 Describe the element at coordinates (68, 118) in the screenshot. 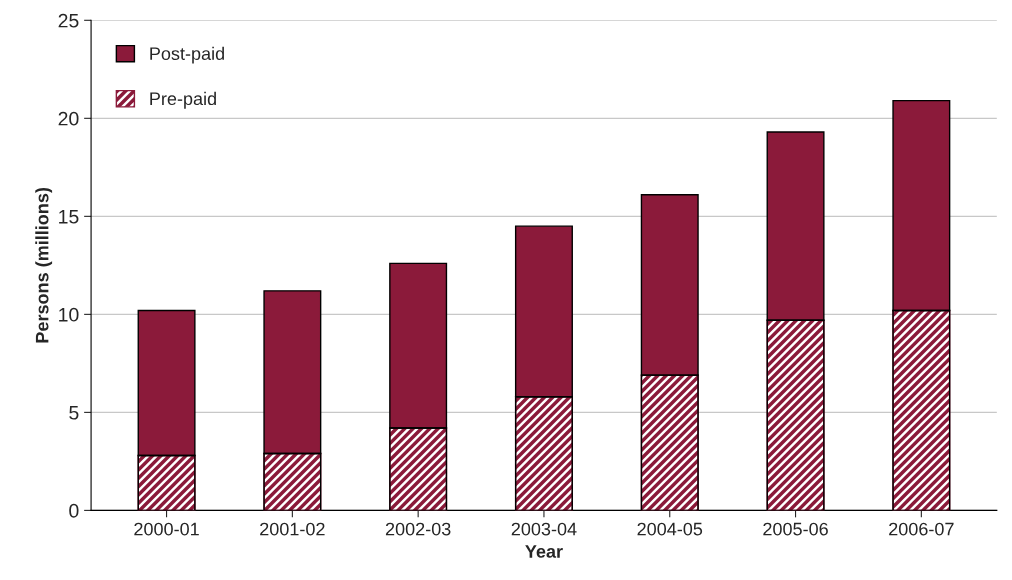

I see `y-tick-label: 20` at that location.